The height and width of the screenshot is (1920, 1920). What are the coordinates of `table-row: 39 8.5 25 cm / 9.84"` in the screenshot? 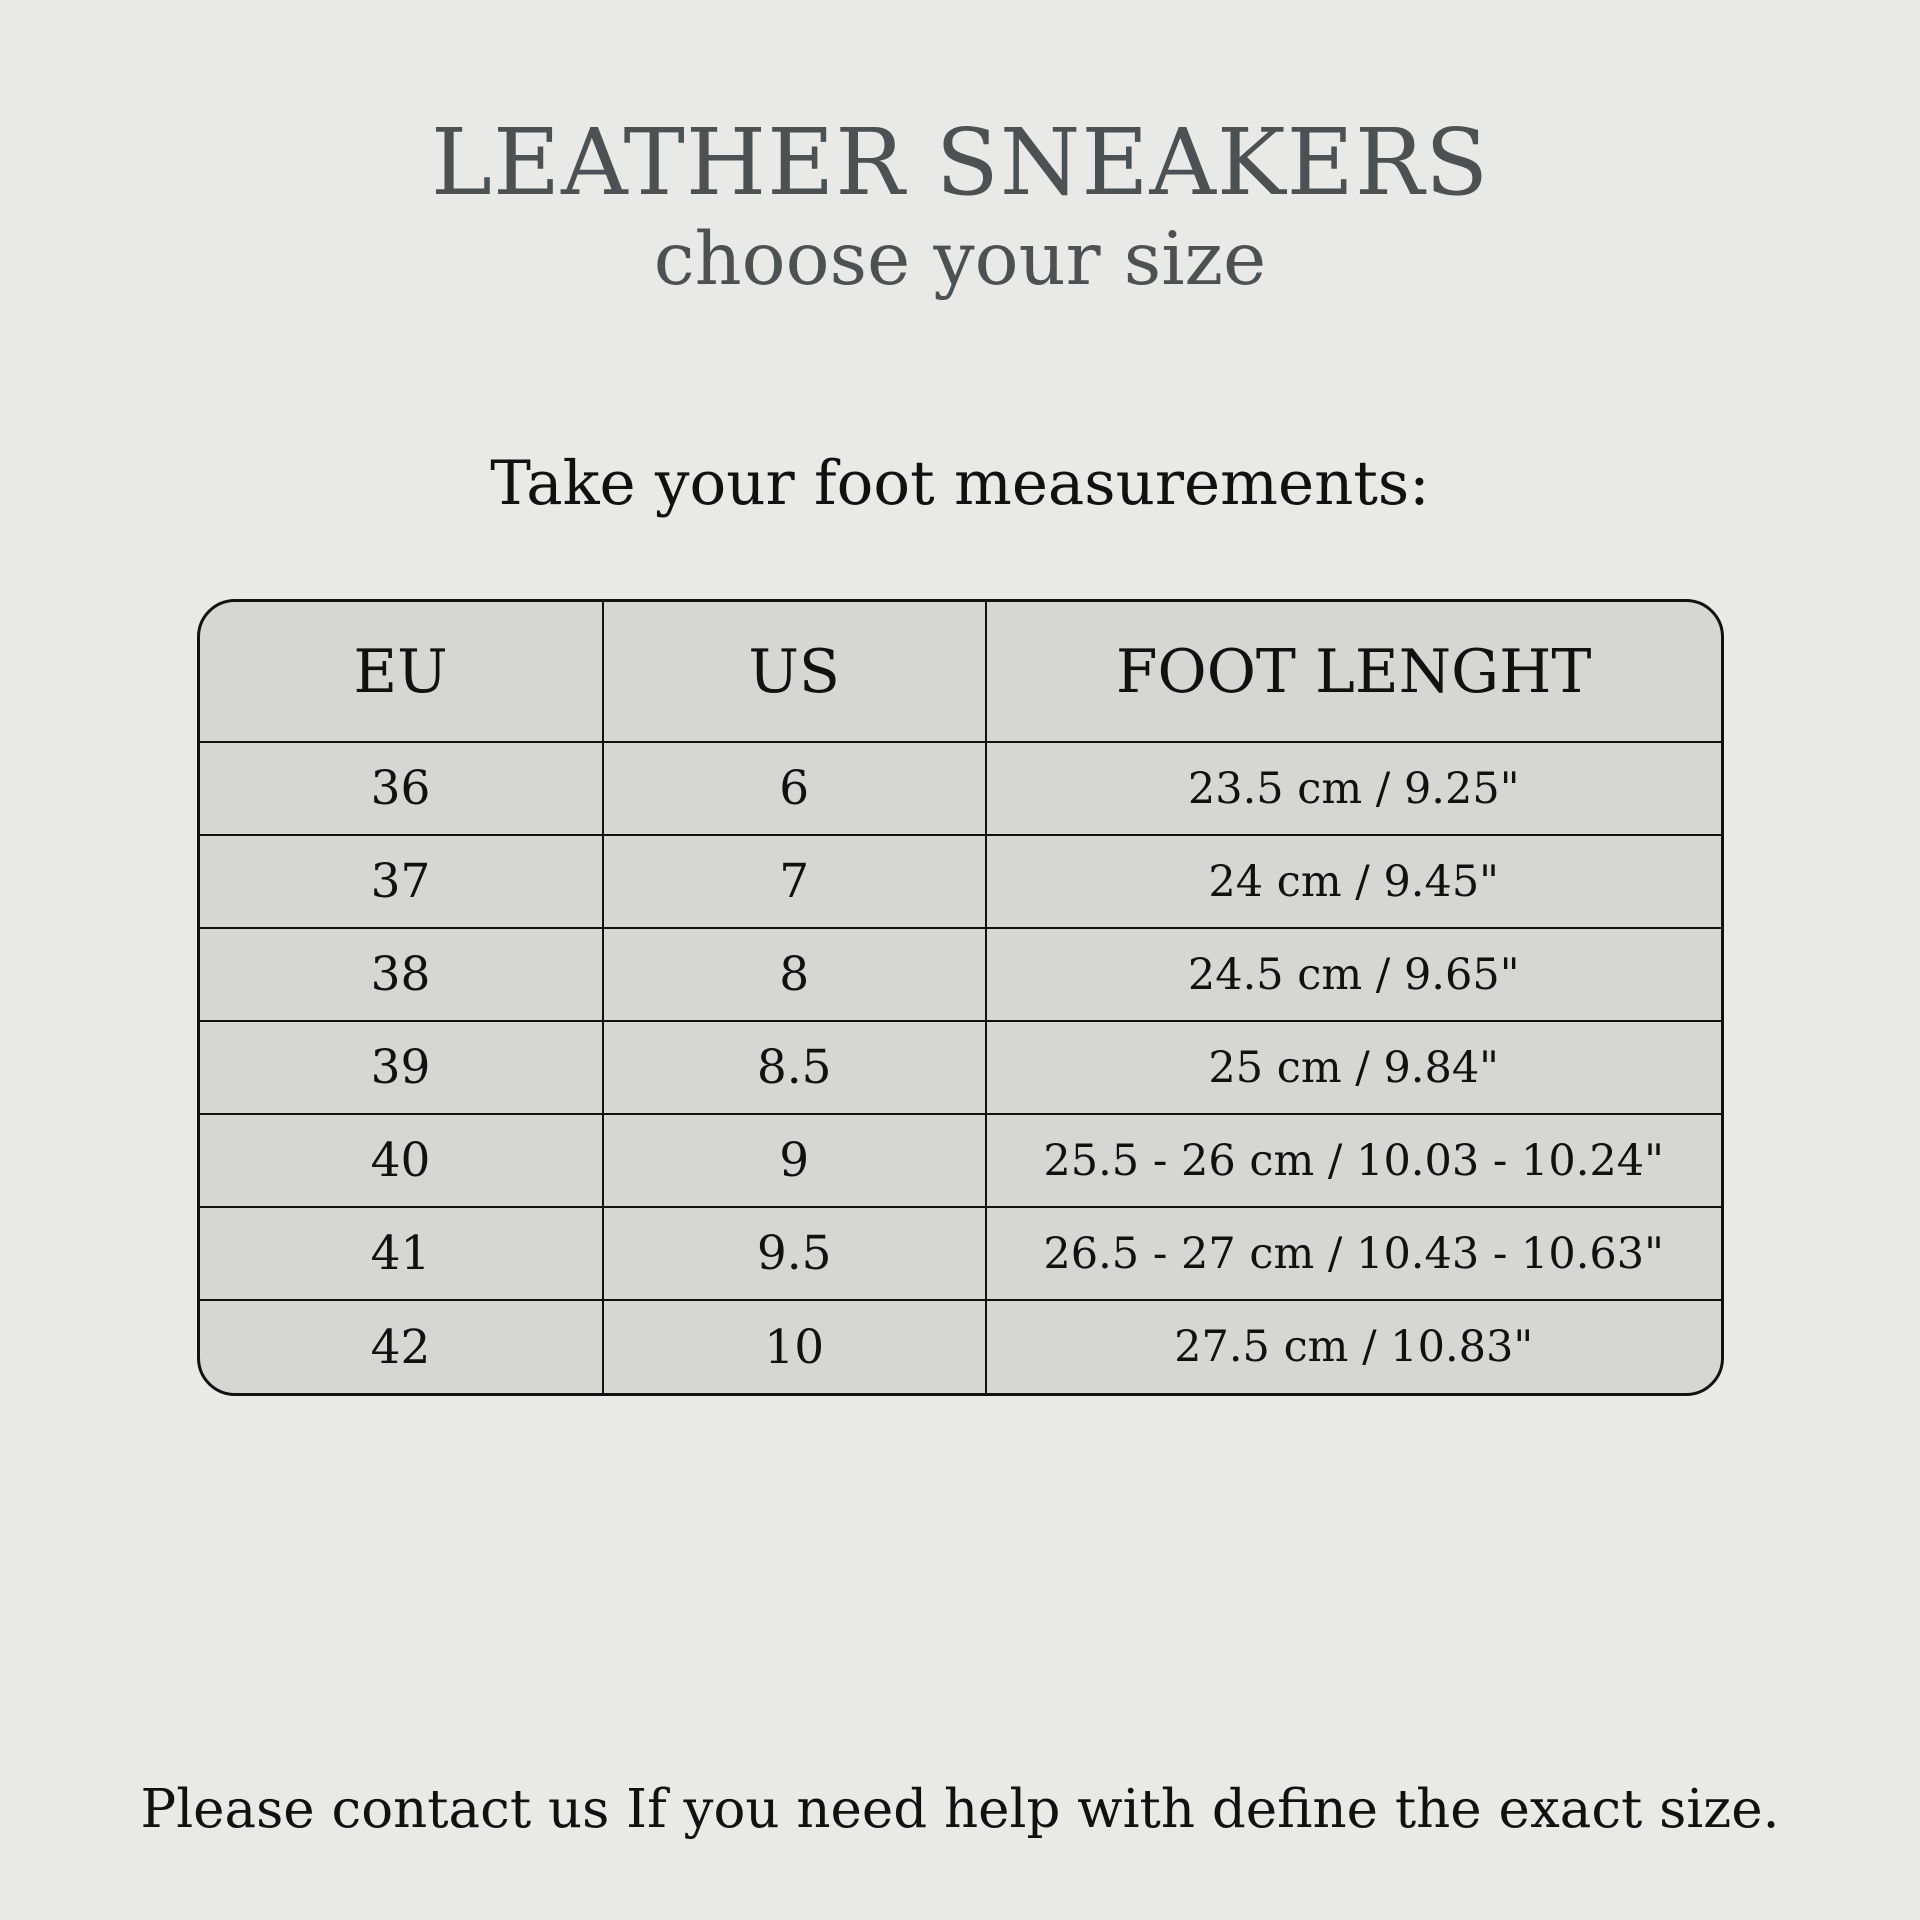 It's located at (960, 1068).